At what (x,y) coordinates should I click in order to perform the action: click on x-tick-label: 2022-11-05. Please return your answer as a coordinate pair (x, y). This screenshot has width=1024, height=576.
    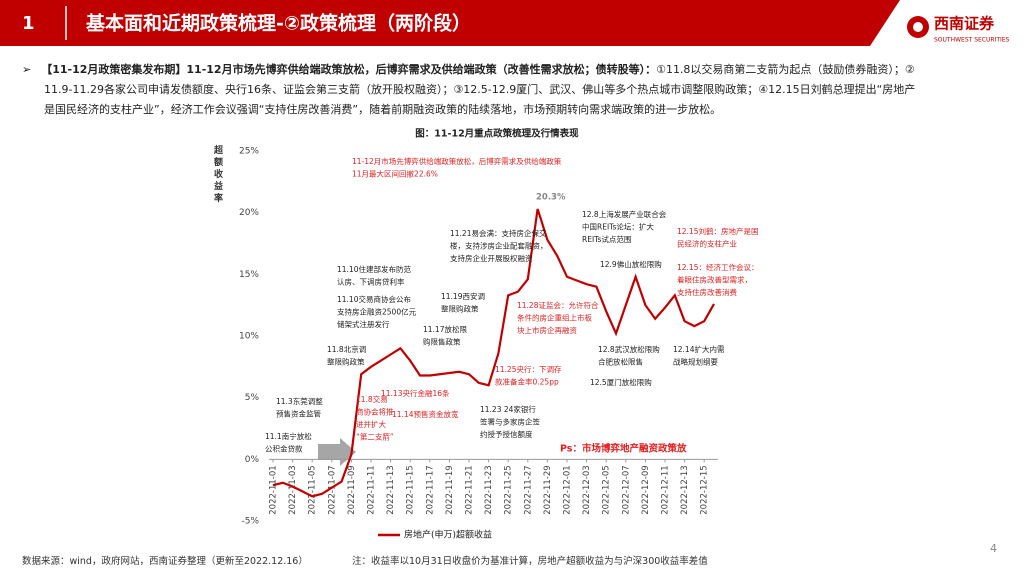
    Looking at the image, I should click on (313, 489).